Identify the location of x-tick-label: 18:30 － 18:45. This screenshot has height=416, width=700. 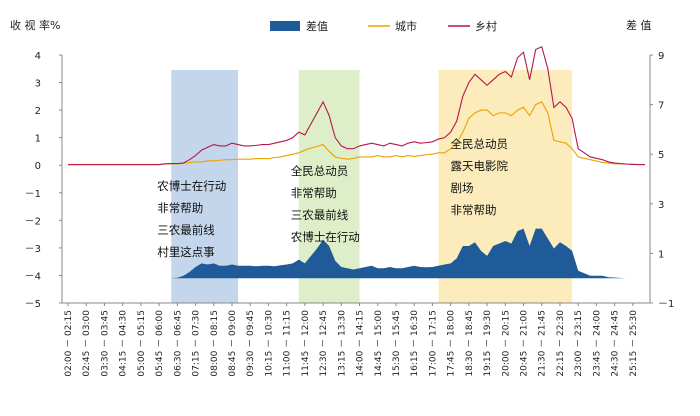
(470, 343).